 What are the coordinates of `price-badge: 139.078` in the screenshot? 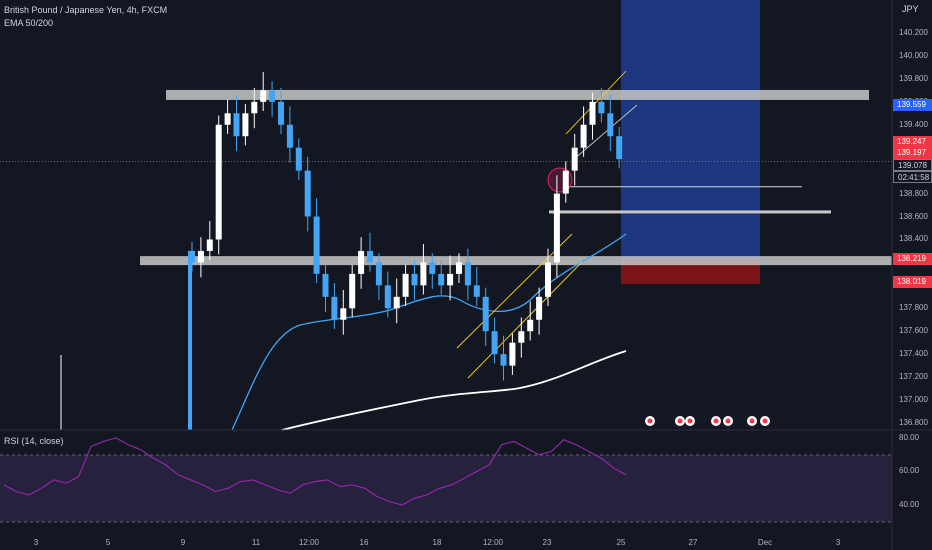 It's located at (912, 165).